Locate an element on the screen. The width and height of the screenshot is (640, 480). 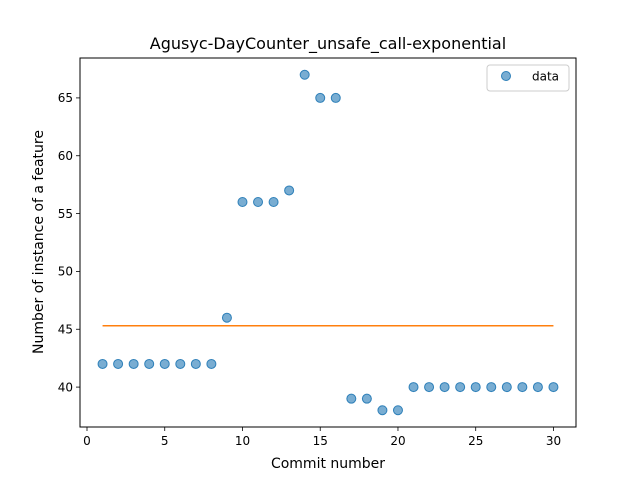
y-axis-ticks: 40 45 50 55 60 65 is located at coordinates (69, 242).